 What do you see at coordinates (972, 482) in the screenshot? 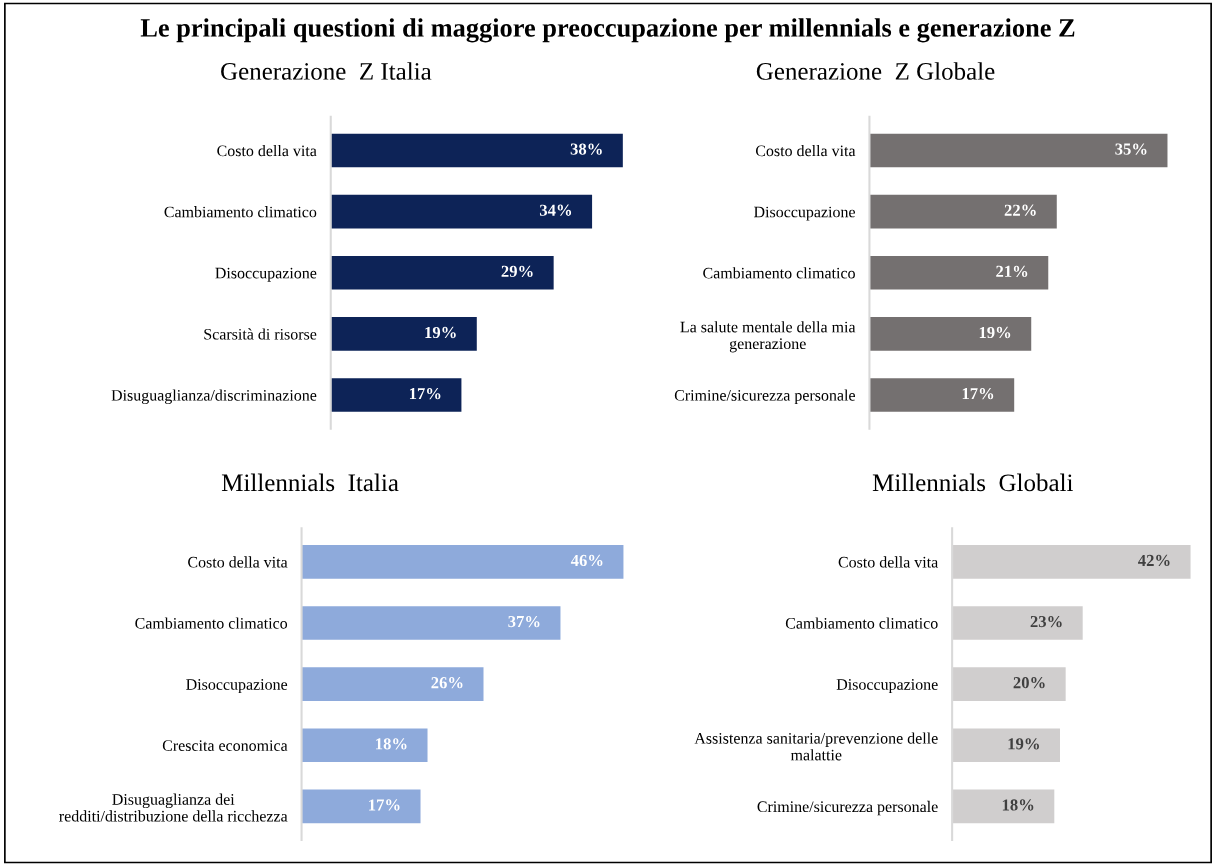
I see `chart-subtitle: Millennials Globali` at bounding box center [972, 482].